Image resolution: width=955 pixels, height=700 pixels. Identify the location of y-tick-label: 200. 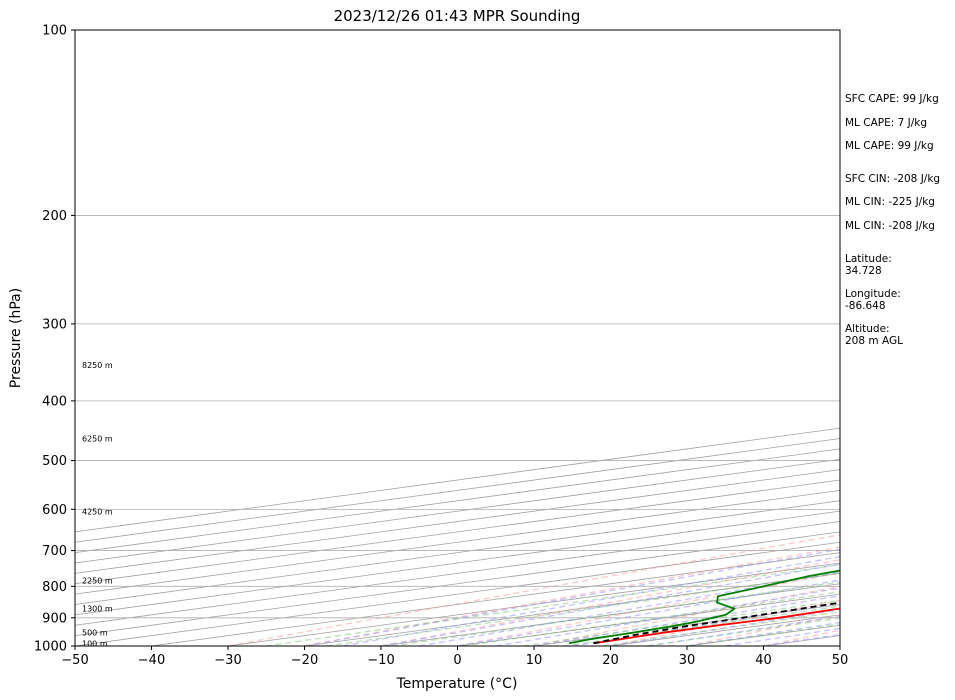
(54, 216).